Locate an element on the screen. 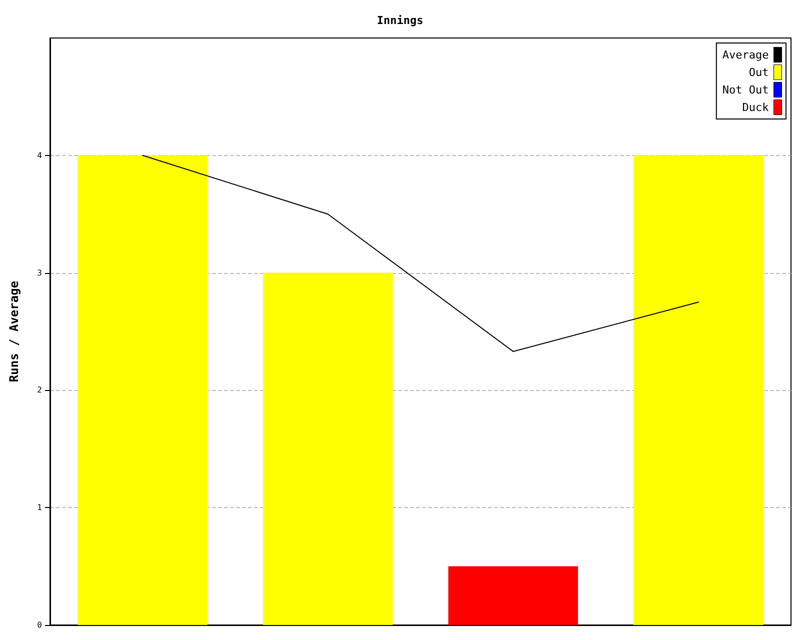  legend-label: Average is located at coordinates (745, 55).